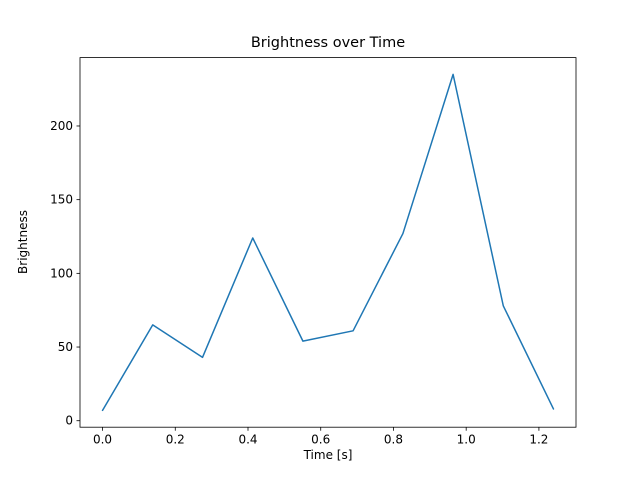  What do you see at coordinates (23, 242) in the screenshot?
I see `y-axis-label: Brightness` at bounding box center [23, 242].